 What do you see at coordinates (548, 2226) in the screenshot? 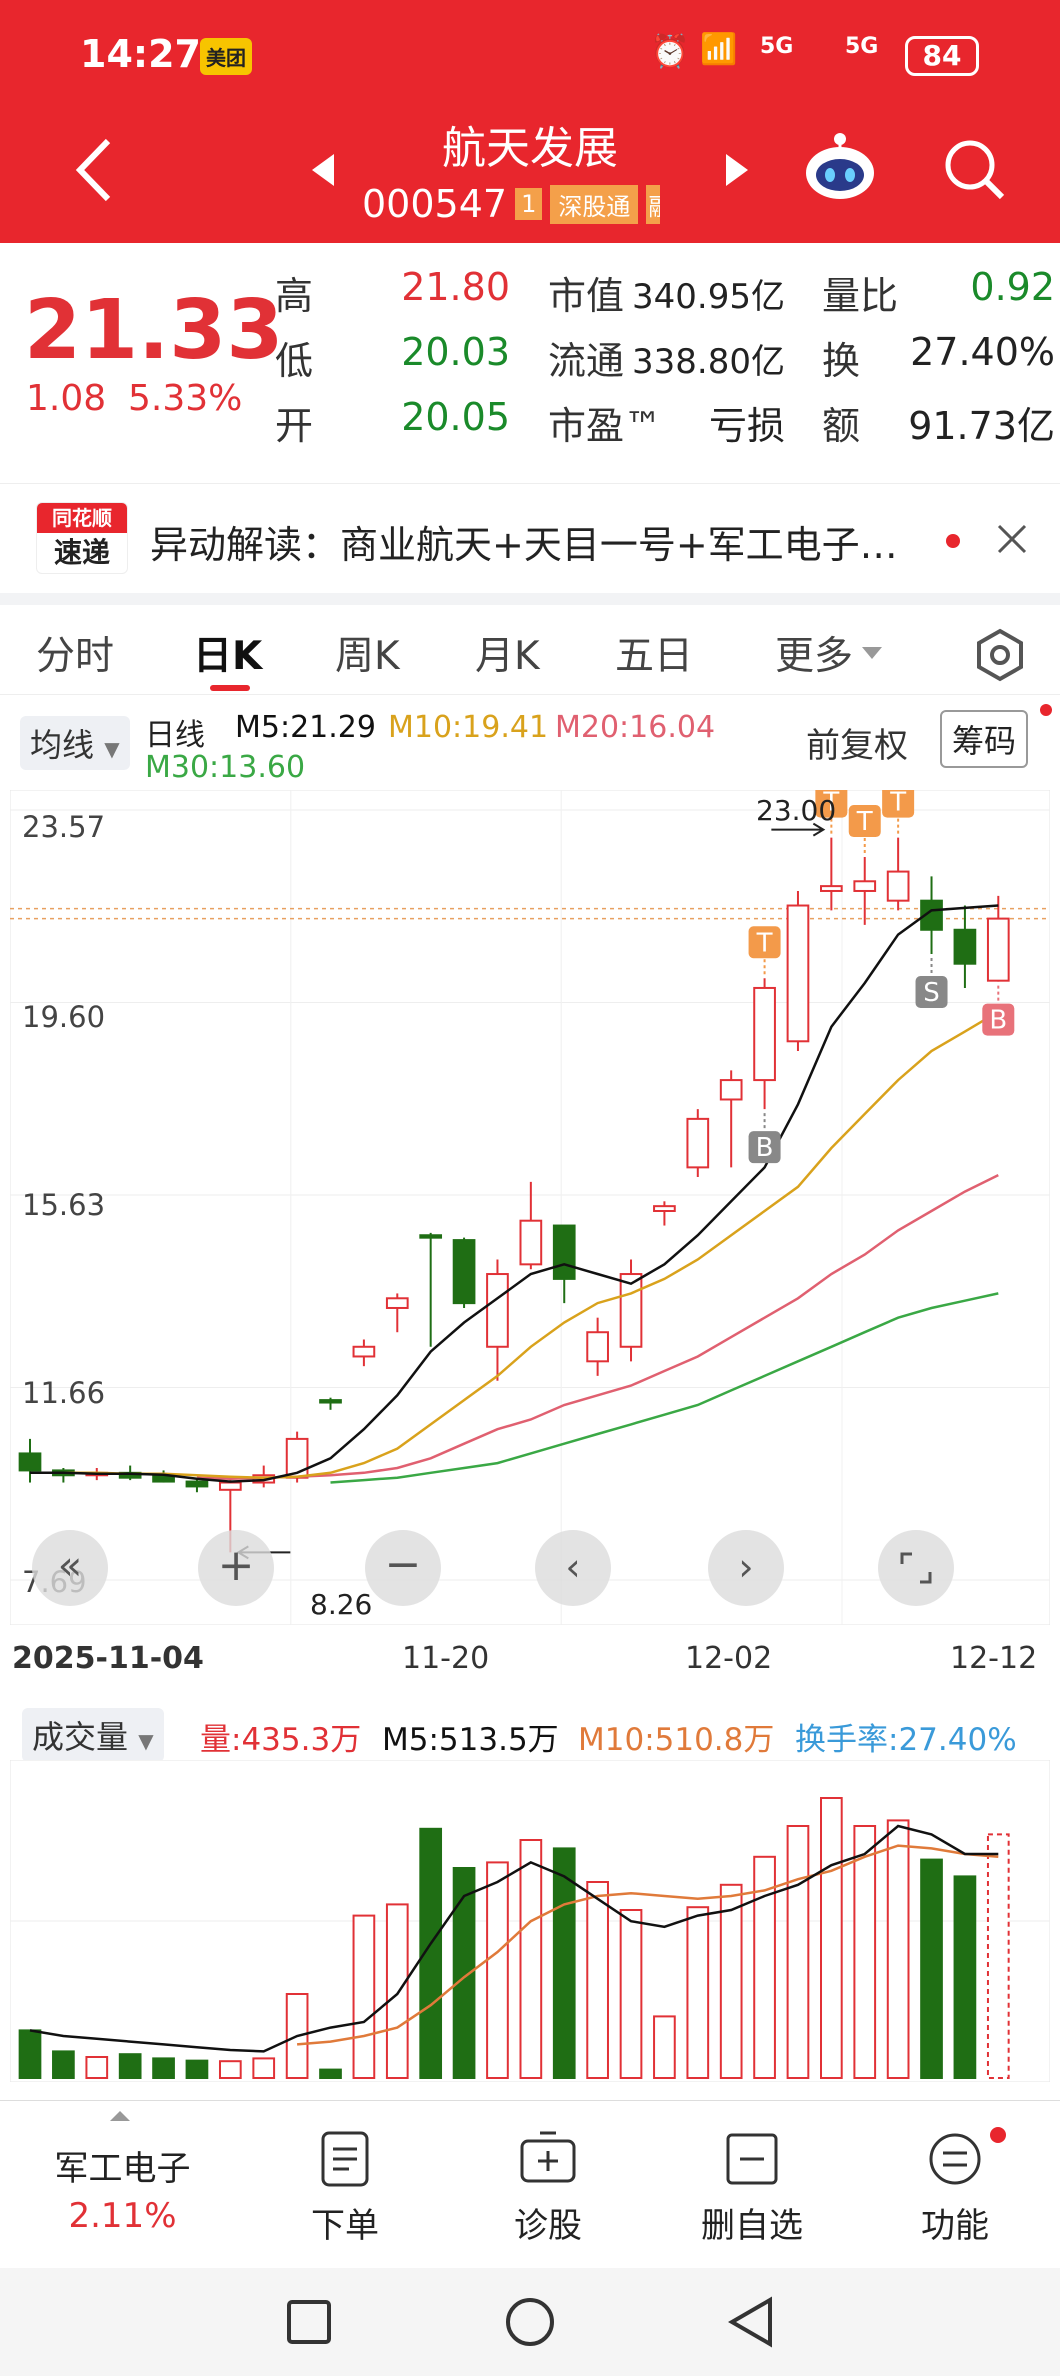
I see `diagnose-label: 诊股` at bounding box center [548, 2226].